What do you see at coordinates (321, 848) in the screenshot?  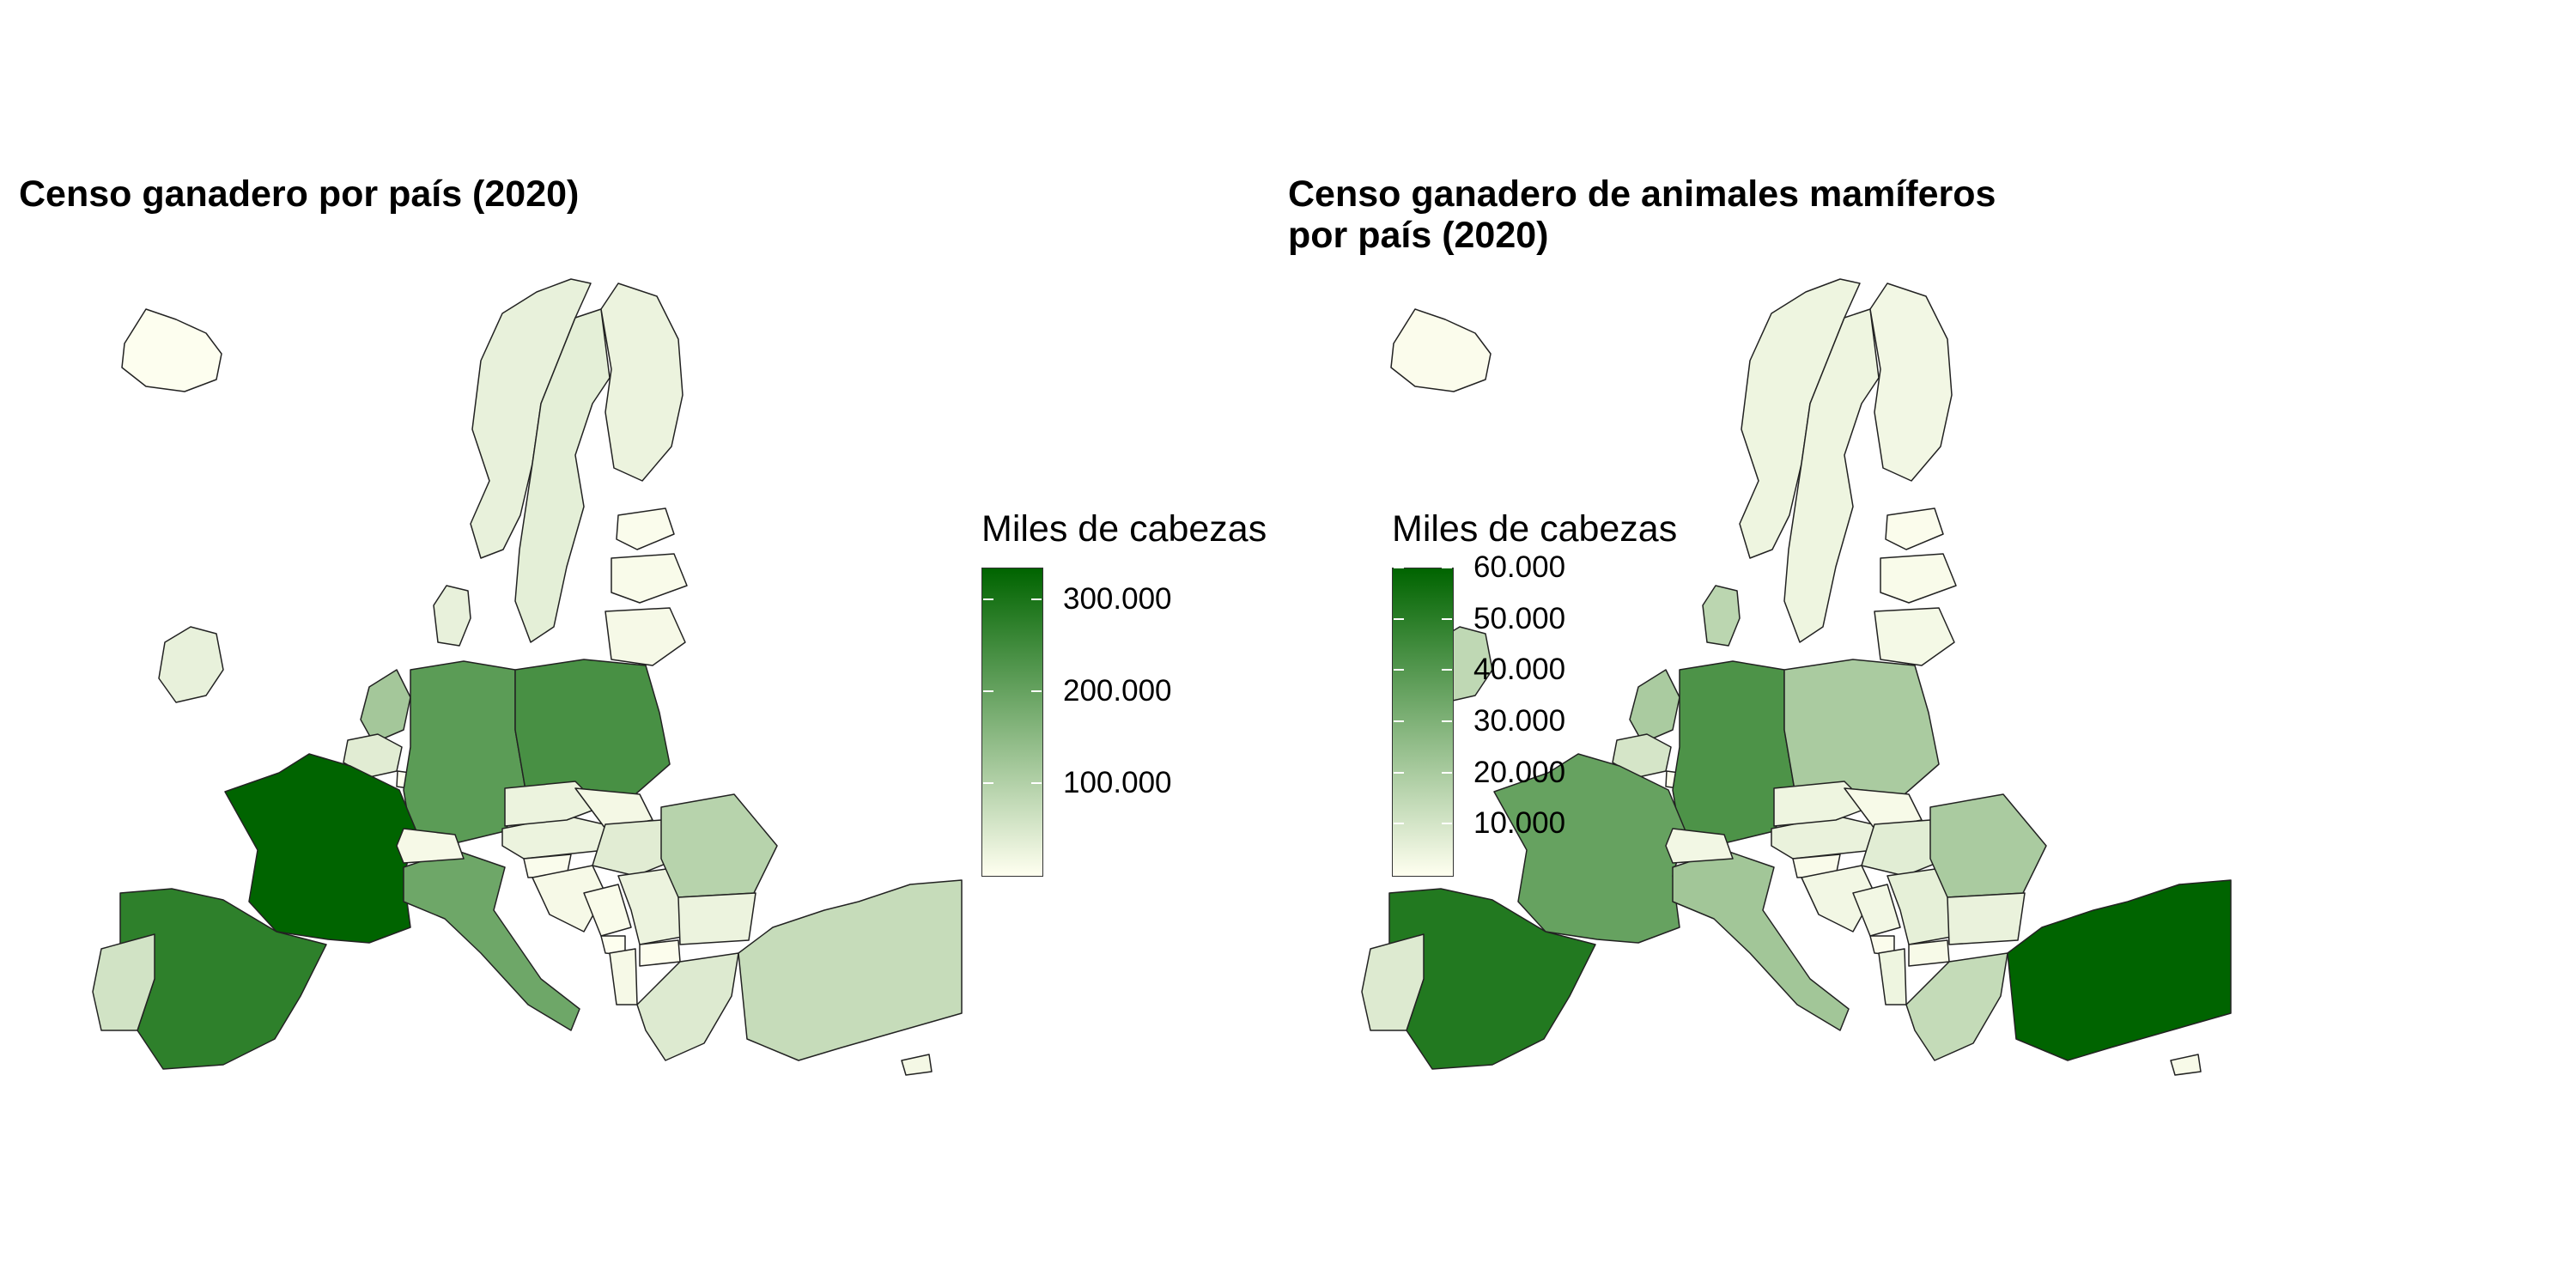 I see `country-france` at bounding box center [321, 848].